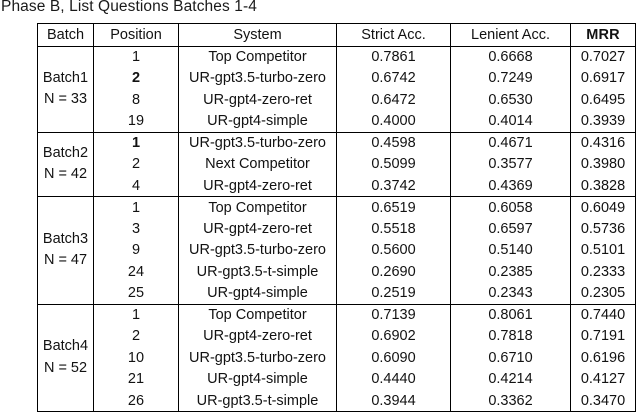 This screenshot has height=417, width=640. Describe the element at coordinates (510, 56) in the screenshot. I see `lenient-acc-cell: 0.6668` at that location.